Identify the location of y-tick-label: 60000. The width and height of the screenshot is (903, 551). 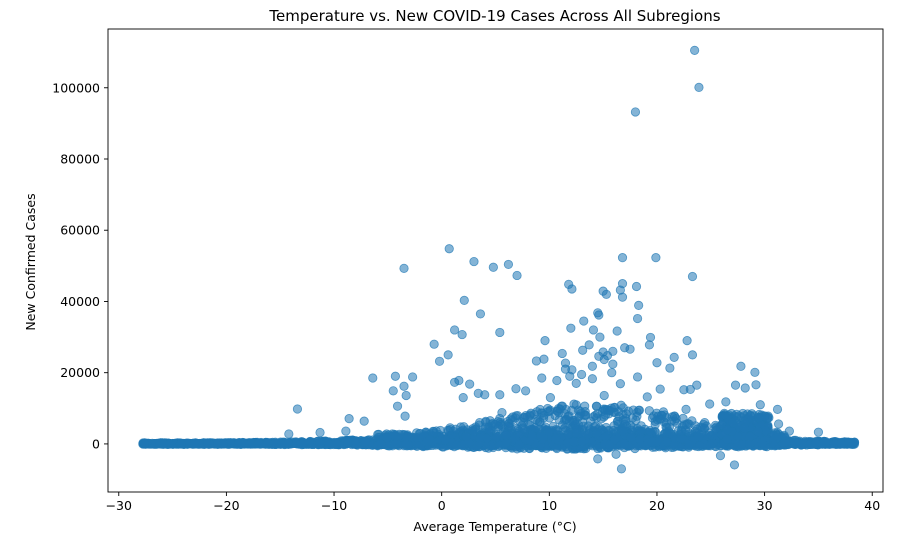
(80, 230).